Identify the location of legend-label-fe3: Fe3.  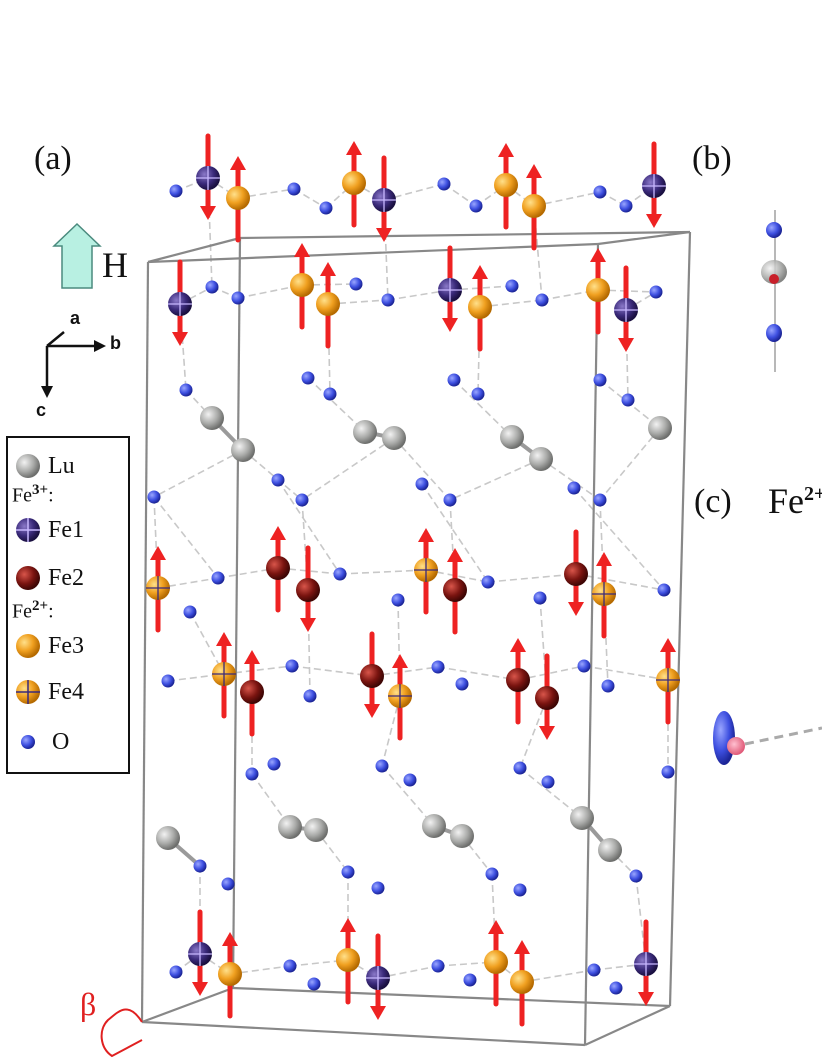
(66, 645).